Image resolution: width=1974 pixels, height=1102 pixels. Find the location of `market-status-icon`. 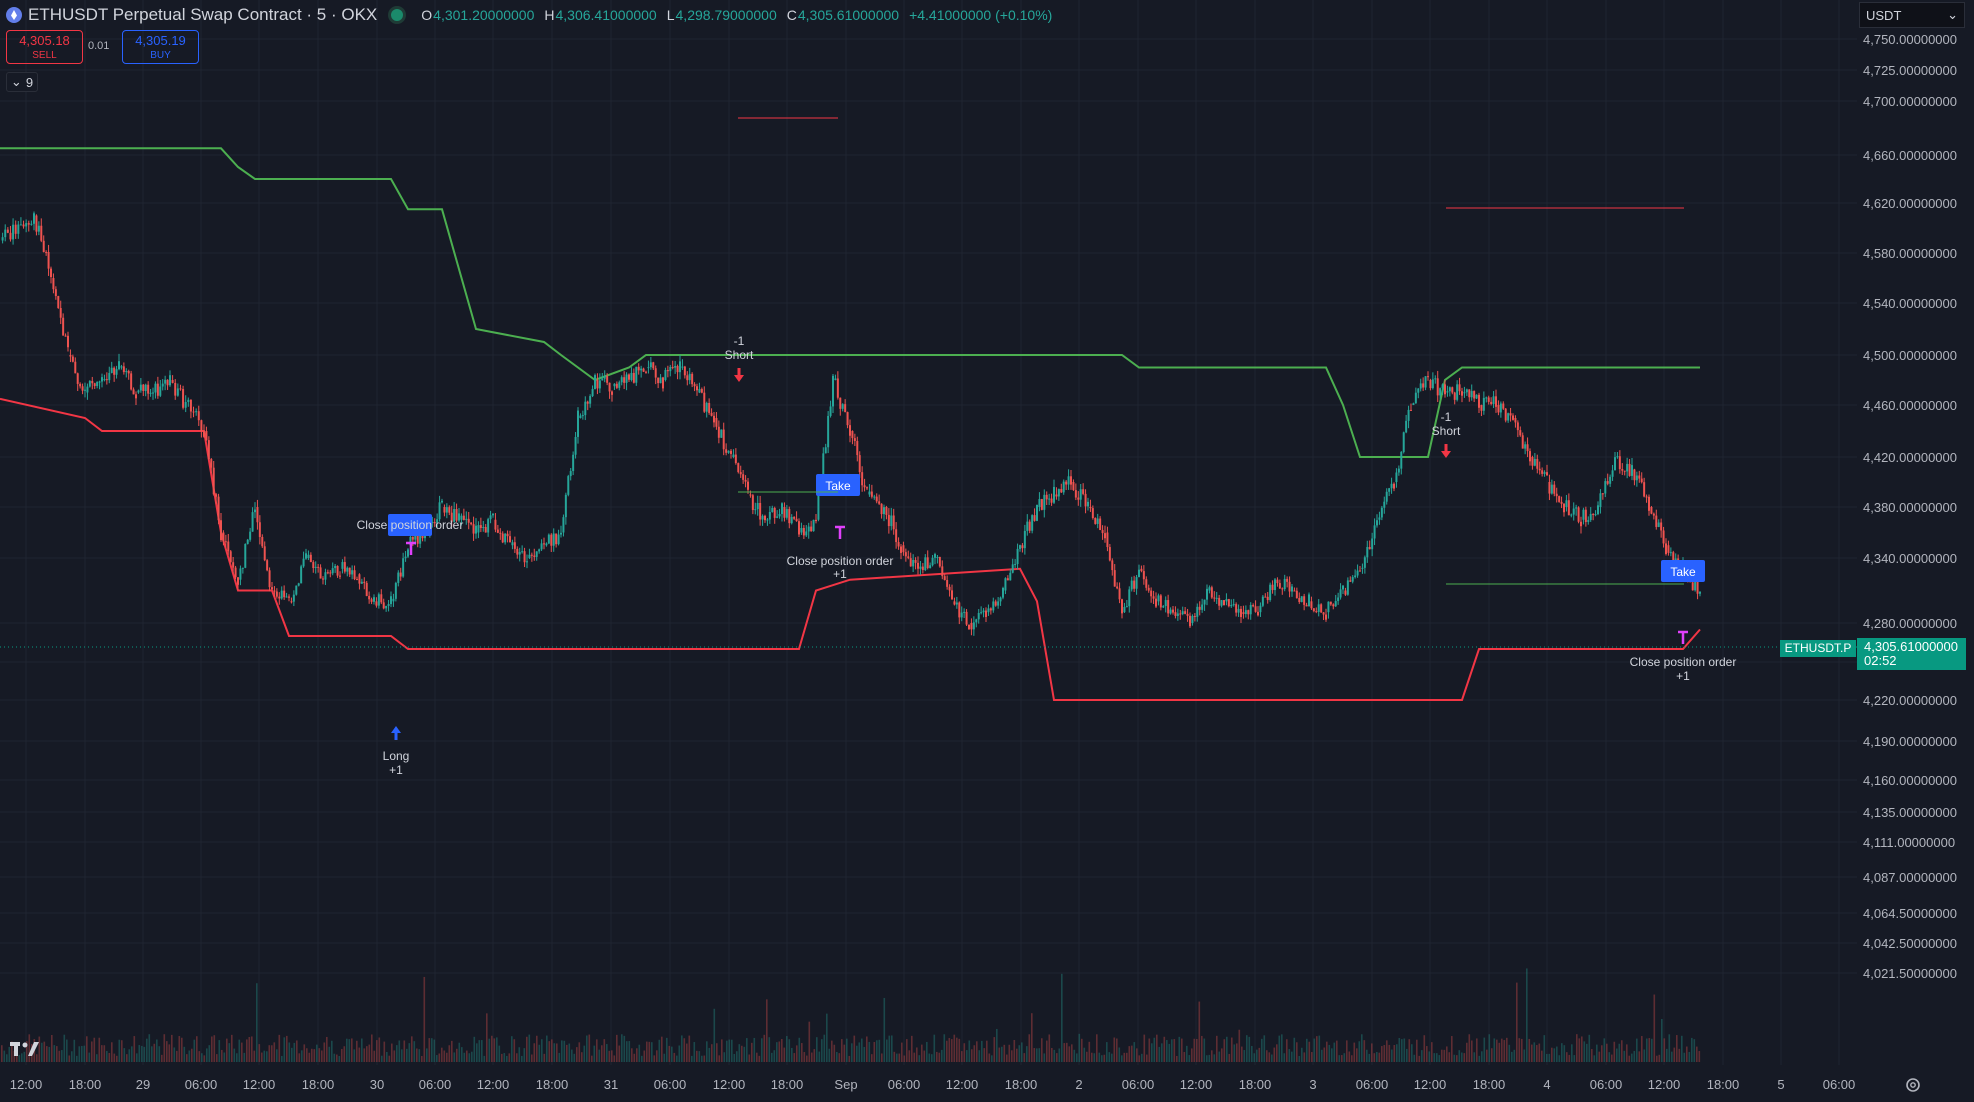

market-status-icon is located at coordinates (397, 15).